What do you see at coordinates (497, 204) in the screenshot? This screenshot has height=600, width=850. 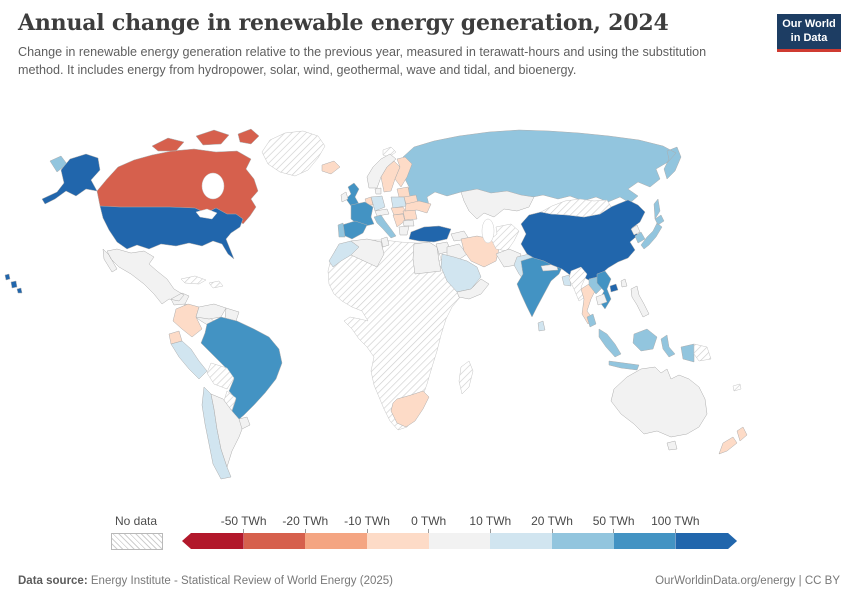 I see `country-kazakhstan: Kazakhstan: 0 to 10 TWh` at bounding box center [497, 204].